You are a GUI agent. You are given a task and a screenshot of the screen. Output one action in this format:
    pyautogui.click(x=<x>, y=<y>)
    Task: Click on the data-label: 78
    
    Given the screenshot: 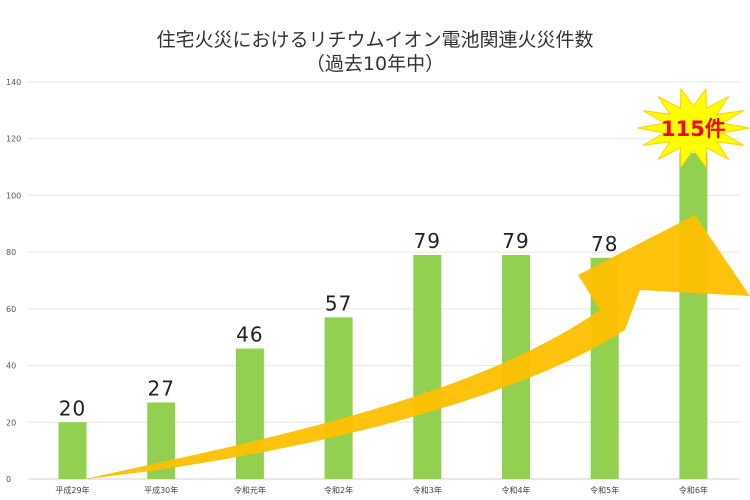 What is the action you would take?
    pyautogui.click(x=604, y=244)
    